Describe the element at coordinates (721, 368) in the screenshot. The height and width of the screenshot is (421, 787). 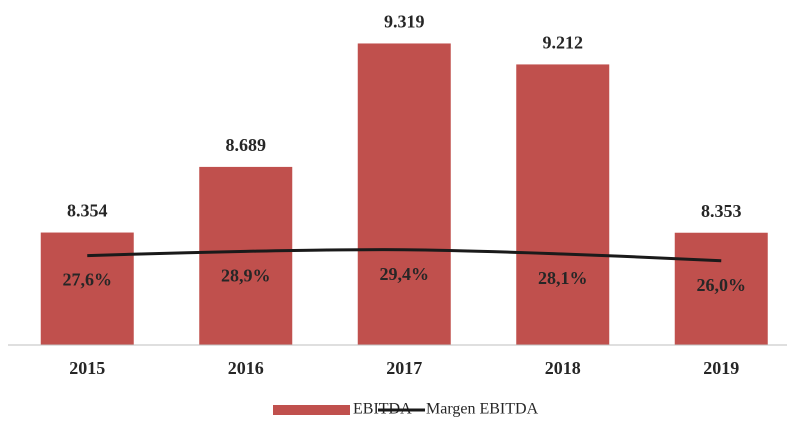
I see `x-tick-label: 2019` at that location.